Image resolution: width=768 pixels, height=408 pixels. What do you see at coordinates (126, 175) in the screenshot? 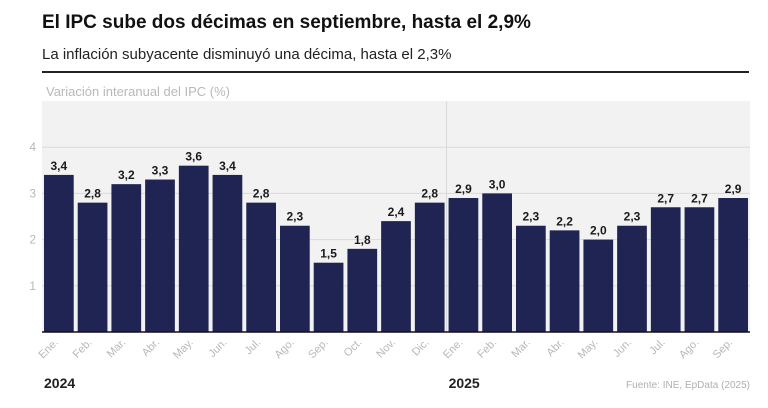
I see `bar-value-label: 3,2` at bounding box center [126, 175].